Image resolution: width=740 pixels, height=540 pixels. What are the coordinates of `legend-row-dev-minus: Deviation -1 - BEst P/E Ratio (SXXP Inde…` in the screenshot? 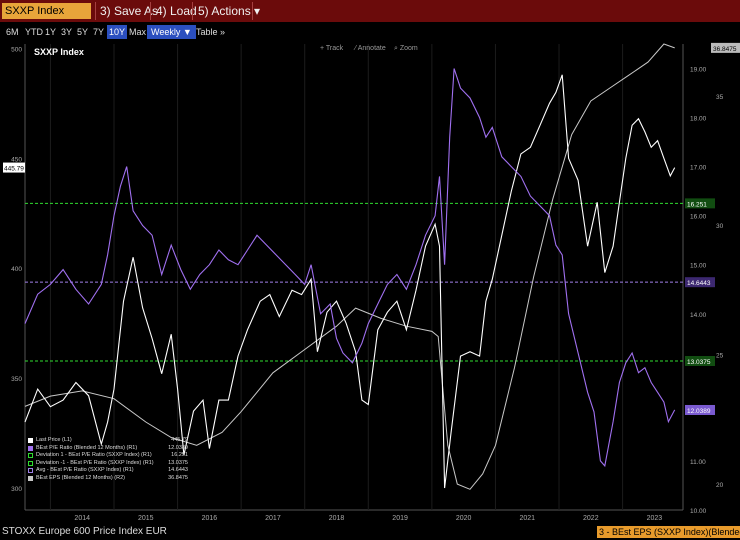 It's located at (108, 464).